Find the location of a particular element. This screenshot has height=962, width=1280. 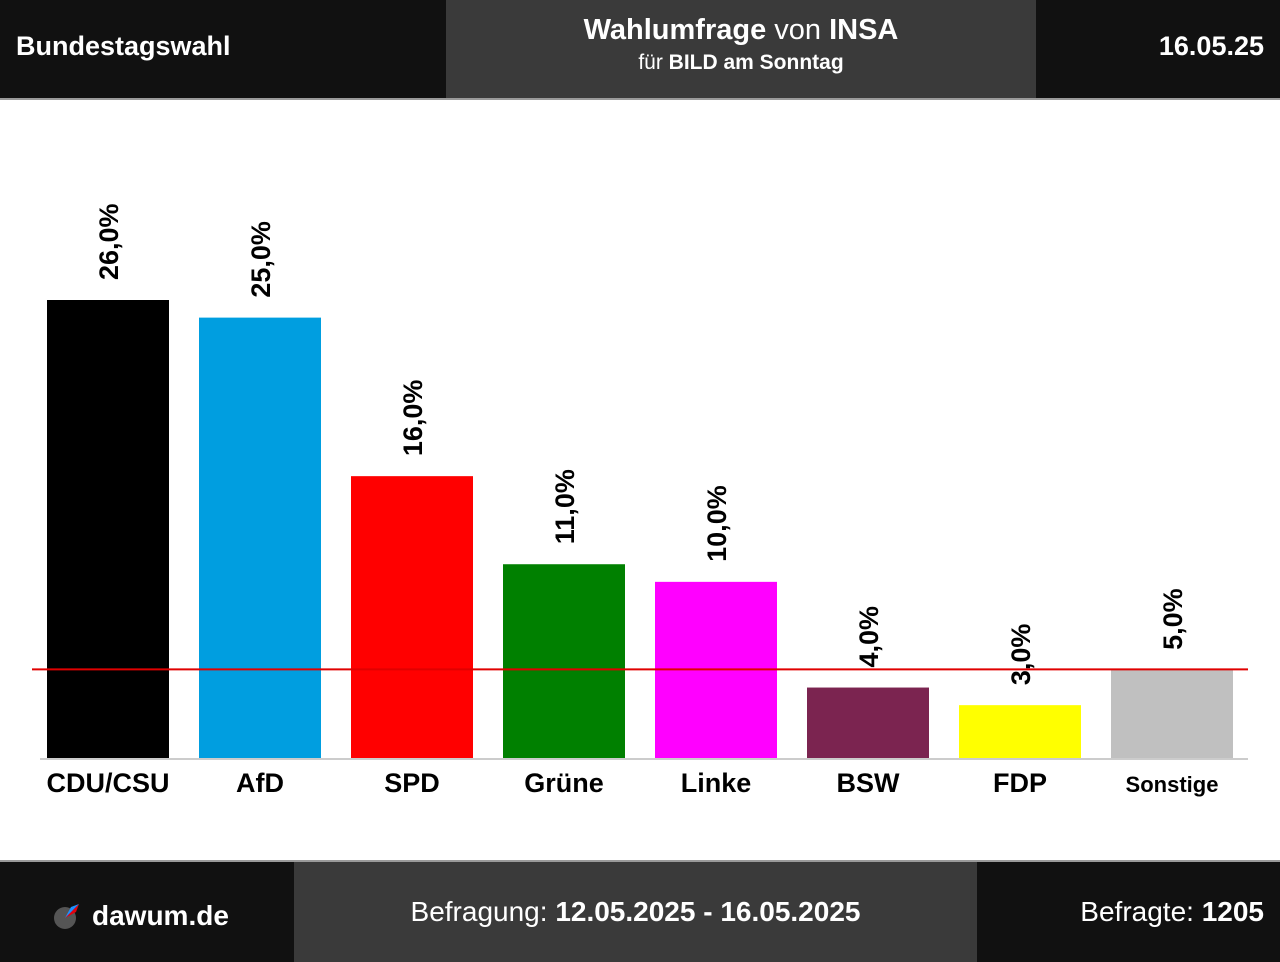

bar-sonstige is located at coordinates (1172, 713).